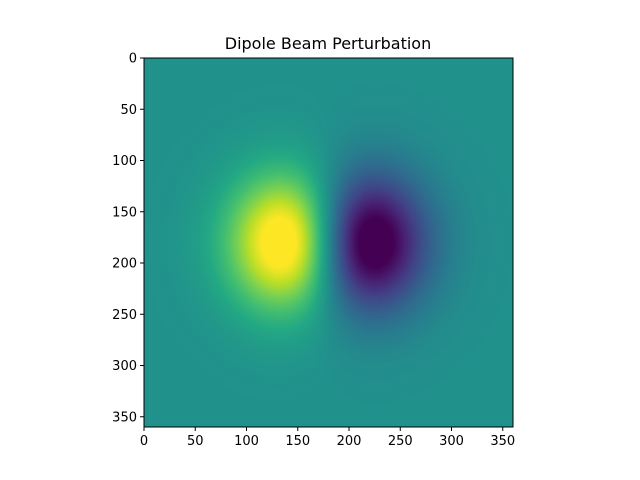  Describe the element at coordinates (349, 441) in the screenshot. I see `x-tick-label: 200` at that location.